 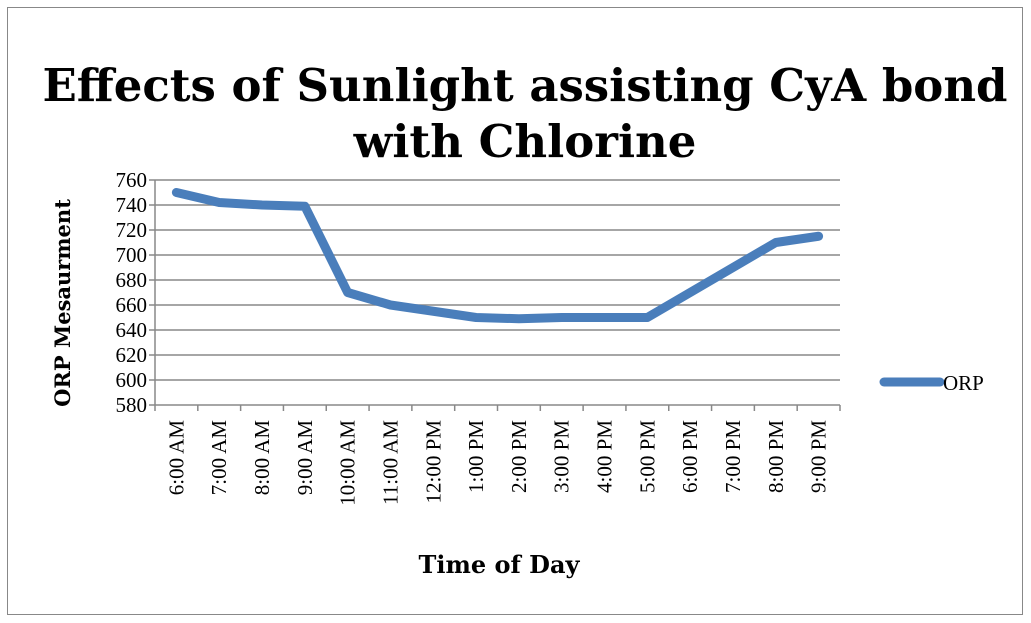 What do you see at coordinates (519, 456) in the screenshot?
I see `x-tick-label: 2:00 PM` at bounding box center [519, 456].